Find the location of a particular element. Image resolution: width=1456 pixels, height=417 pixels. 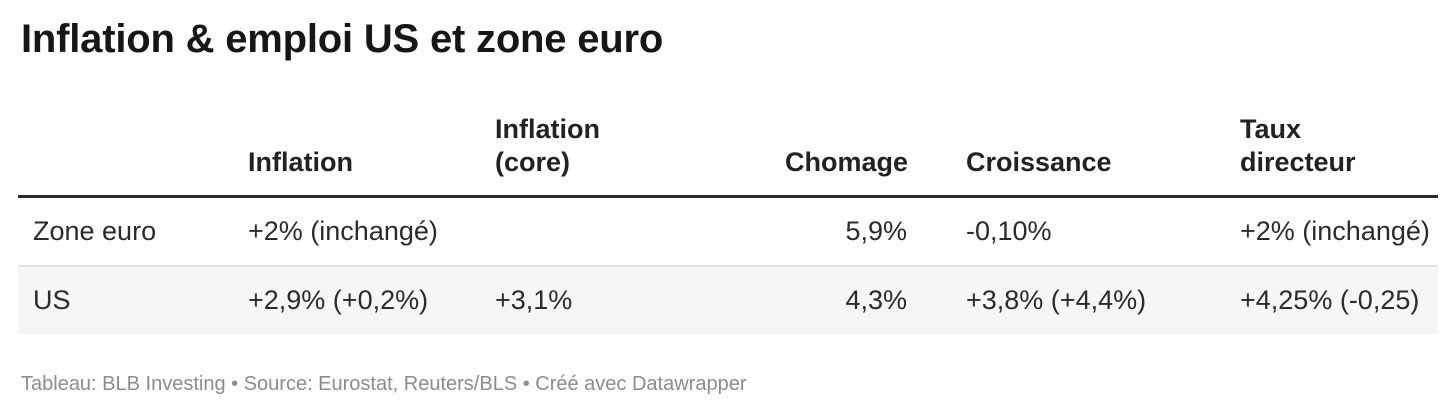

column-header-chomage: Chomage is located at coordinates (860, 155).